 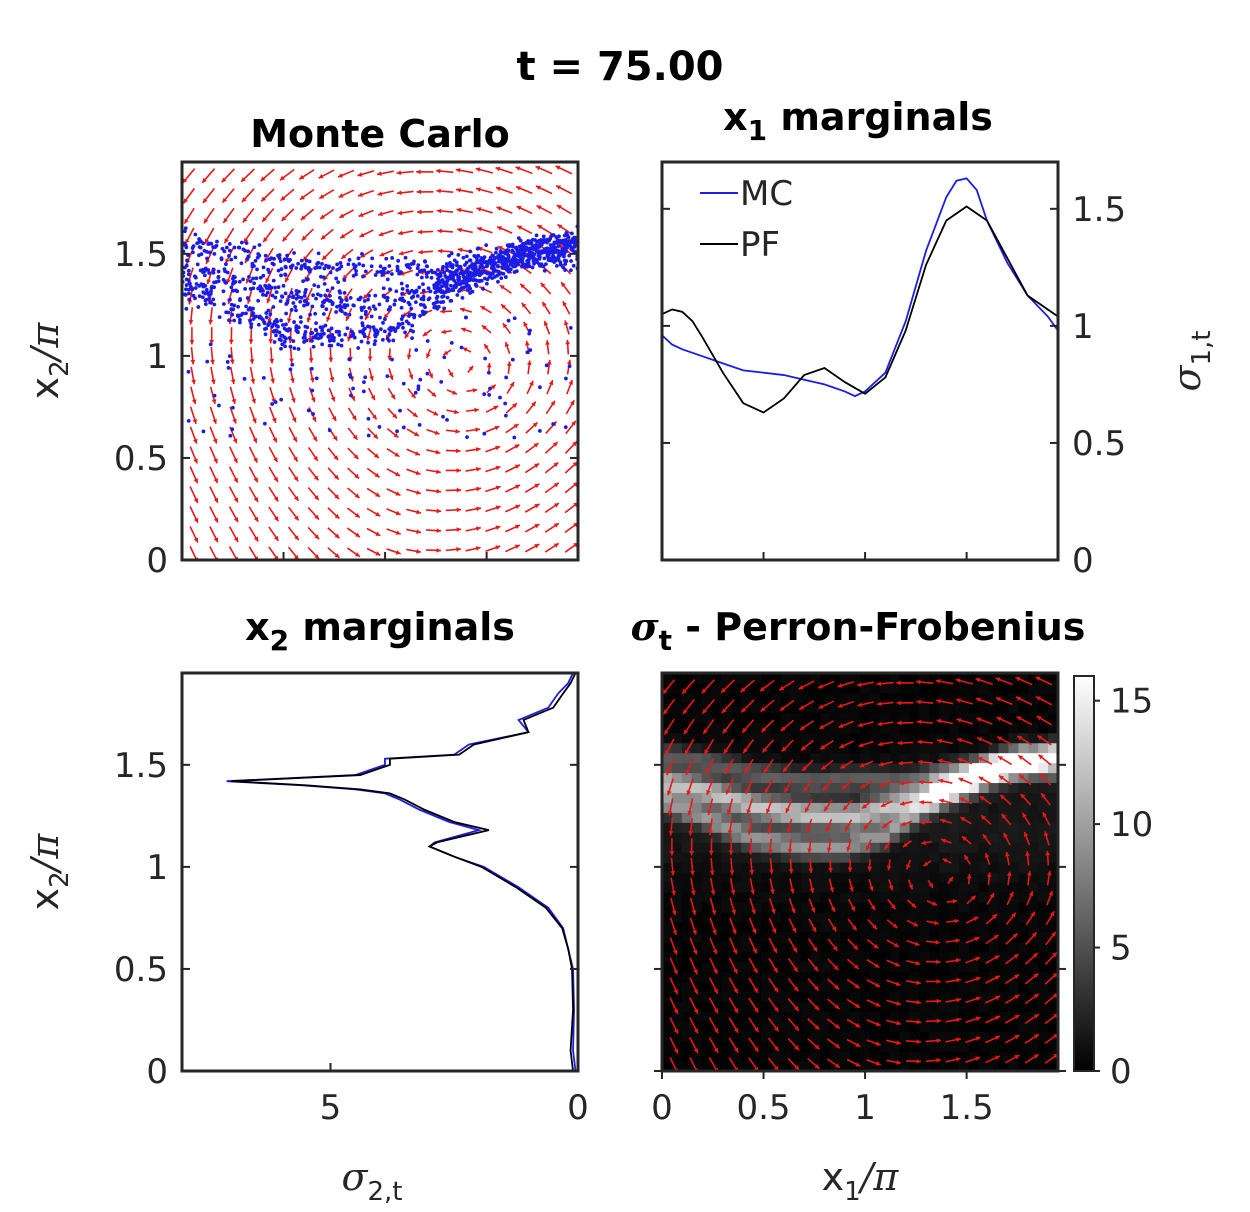 I want to click on x1m-lines, so click(x=860, y=295).